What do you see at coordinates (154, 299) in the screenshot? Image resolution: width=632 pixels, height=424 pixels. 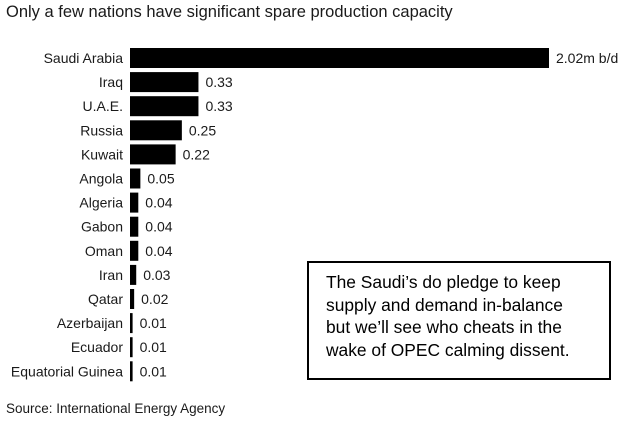 I see `value-label: 0.02` at bounding box center [154, 299].